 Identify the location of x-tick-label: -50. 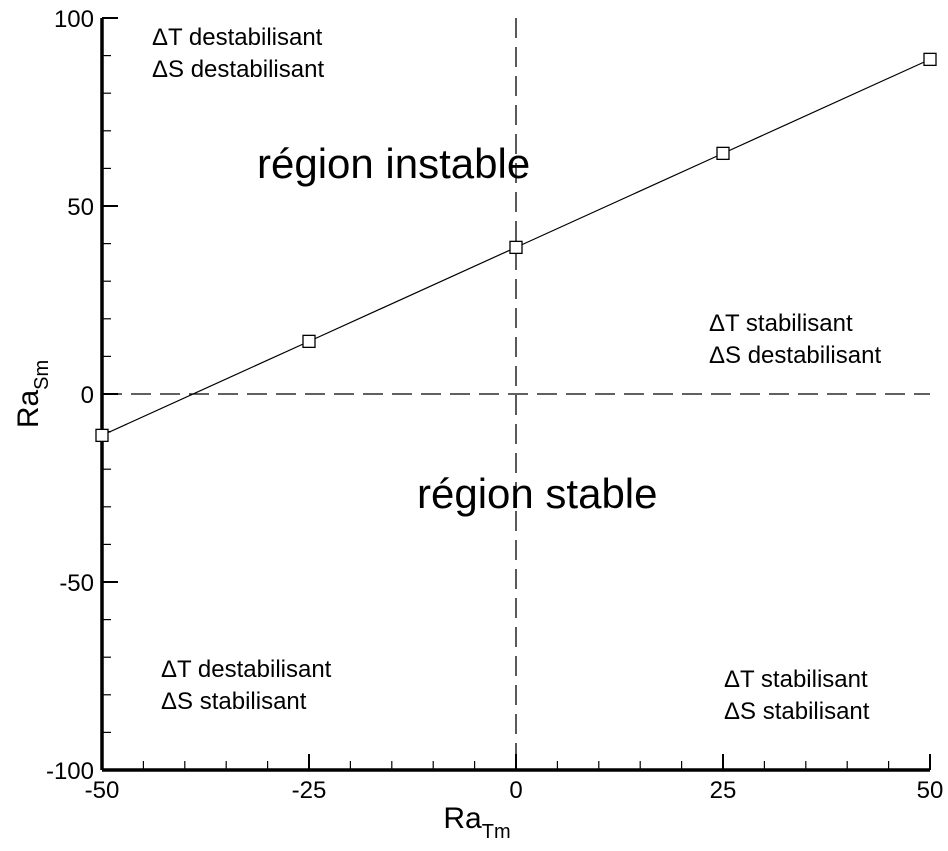
(102, 790).